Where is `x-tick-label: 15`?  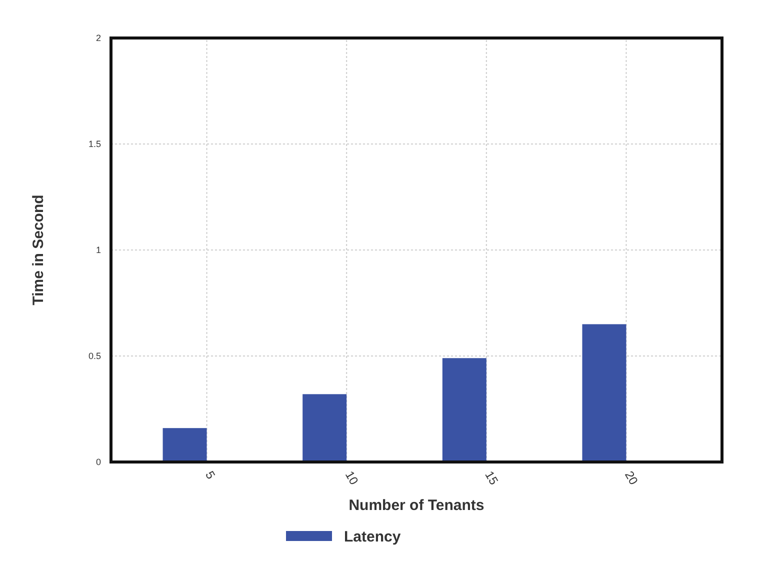 x-tick-label: 15 is located at coordinates (492, 478).